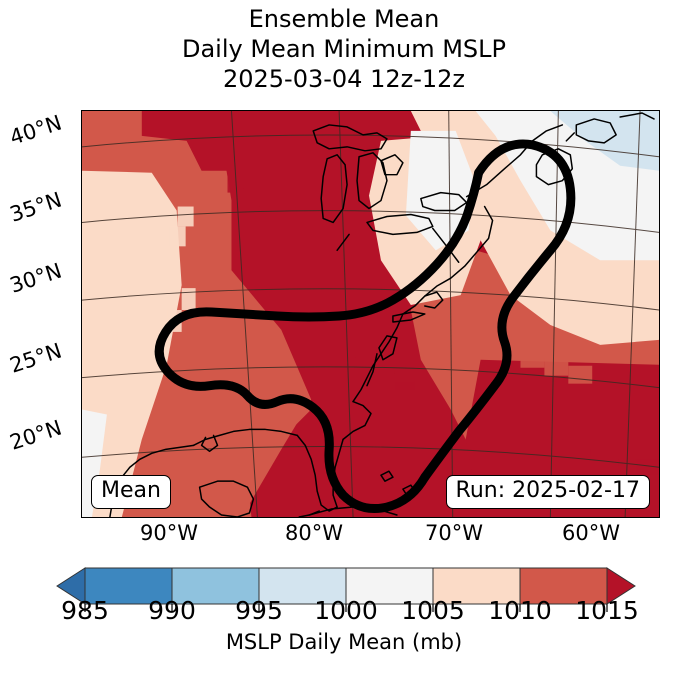 This screenshot has width=688, height=674. What do you see at coordinates (186, 141) in the screenshot?
I see `fill-band-1015-nw` at bounding box center [186, 141].